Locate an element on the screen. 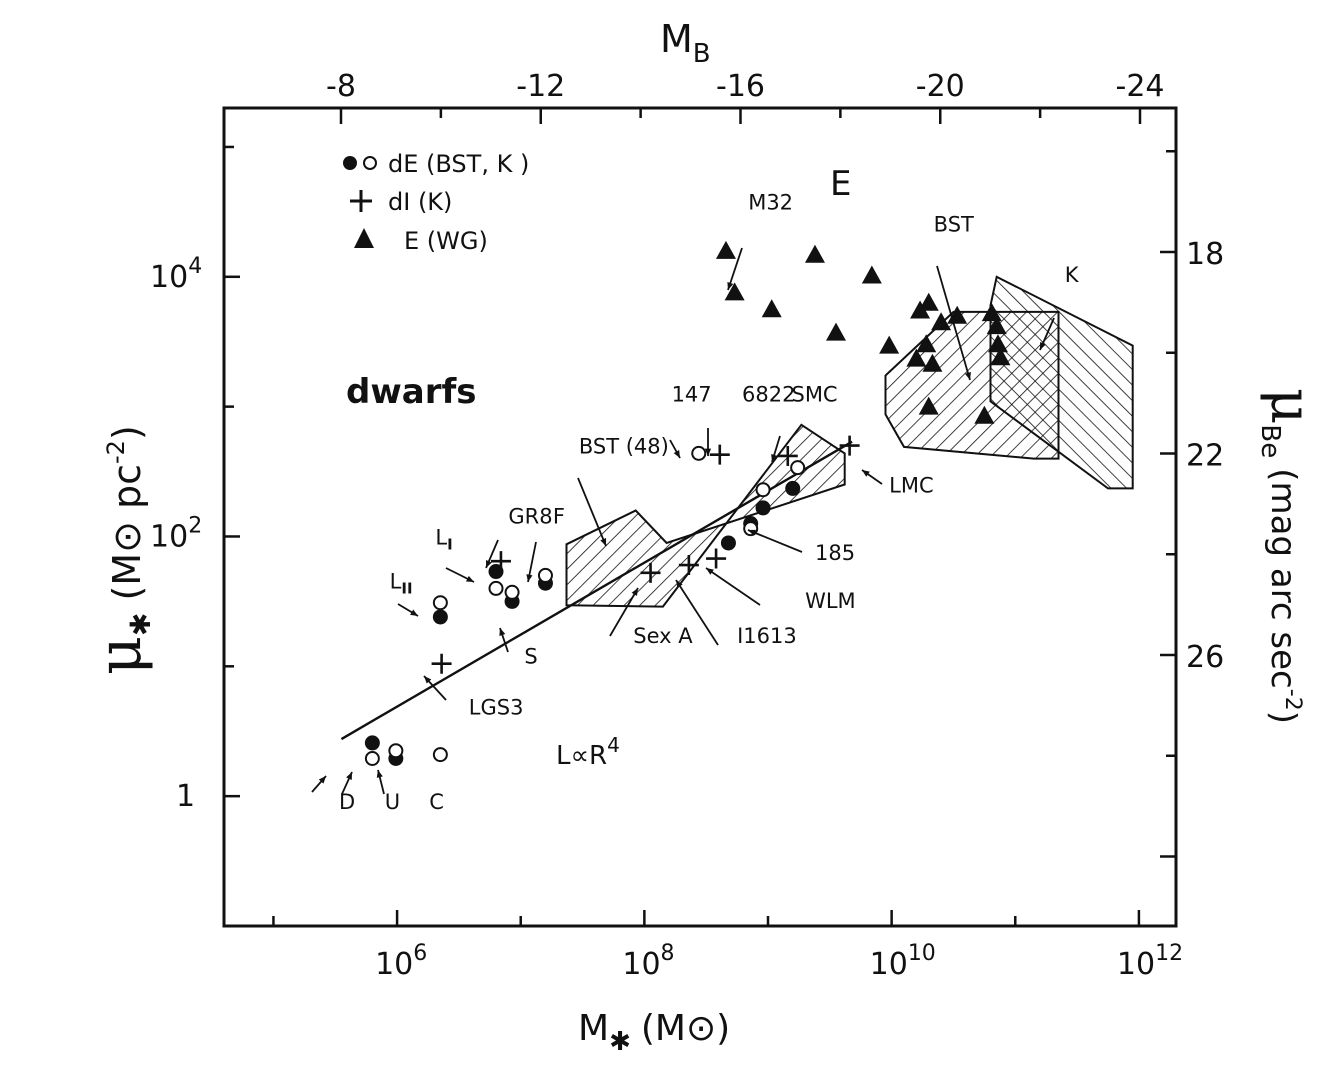 The height and width of the screenshot is (1068, 1336). legend-triangle-marker is located at coordinates (364, 238).